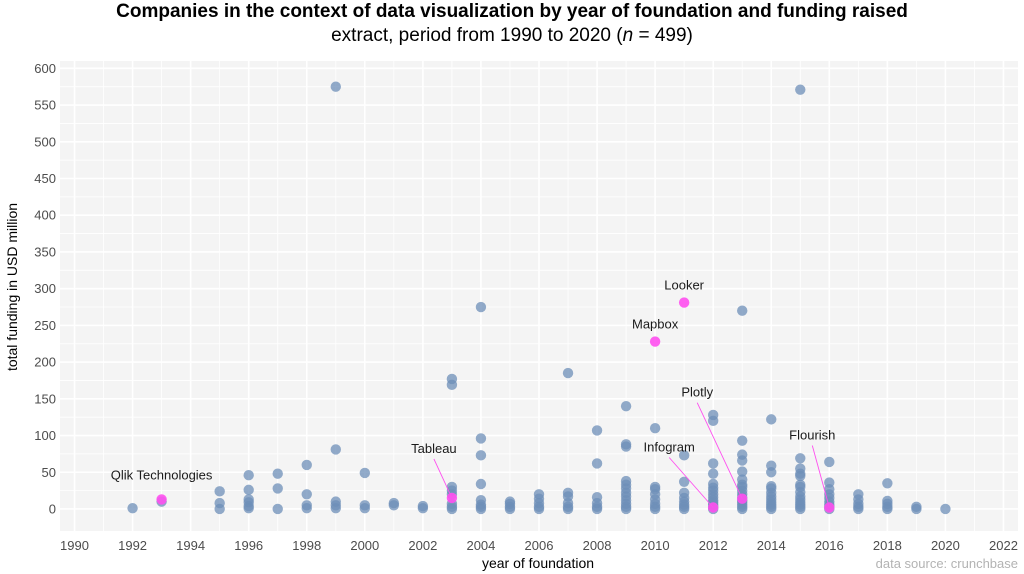 The image size is (1024, 574). What do you see at coordinates (422, 545) in the screenshot?
I see `x-tick-label: 2002` at bounding box center [422, 545].